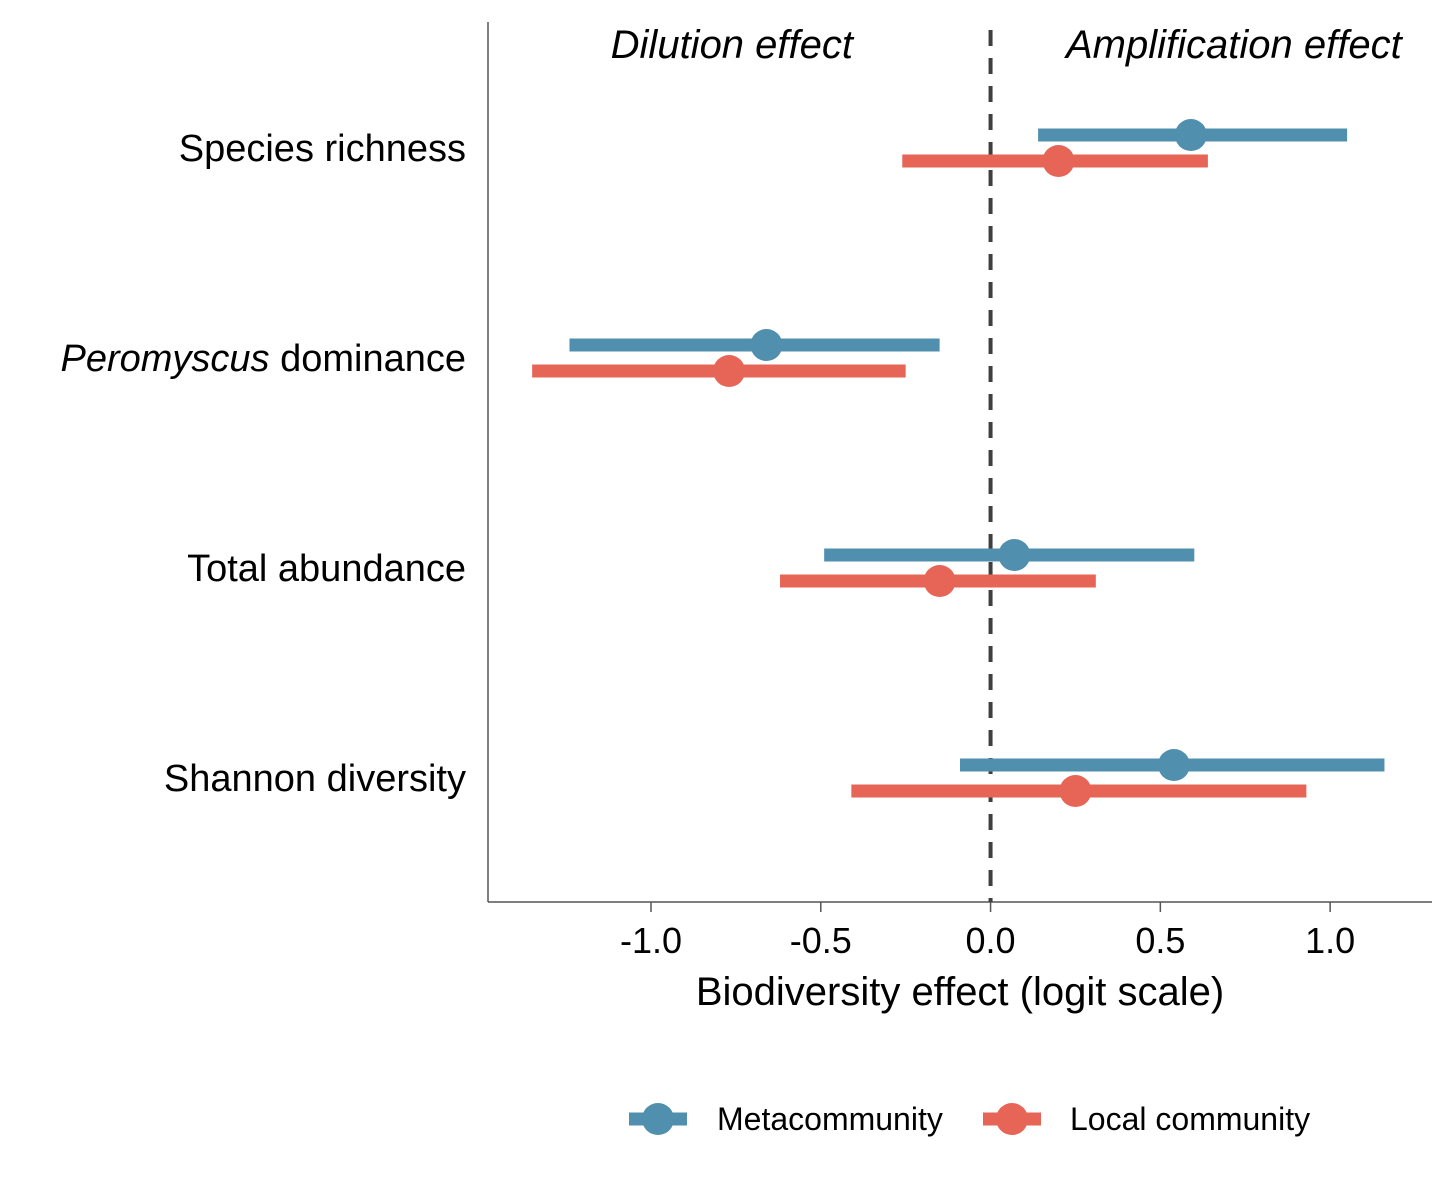  I want to click on y-category-label-italic: Peromyscus, so click(164, 359).